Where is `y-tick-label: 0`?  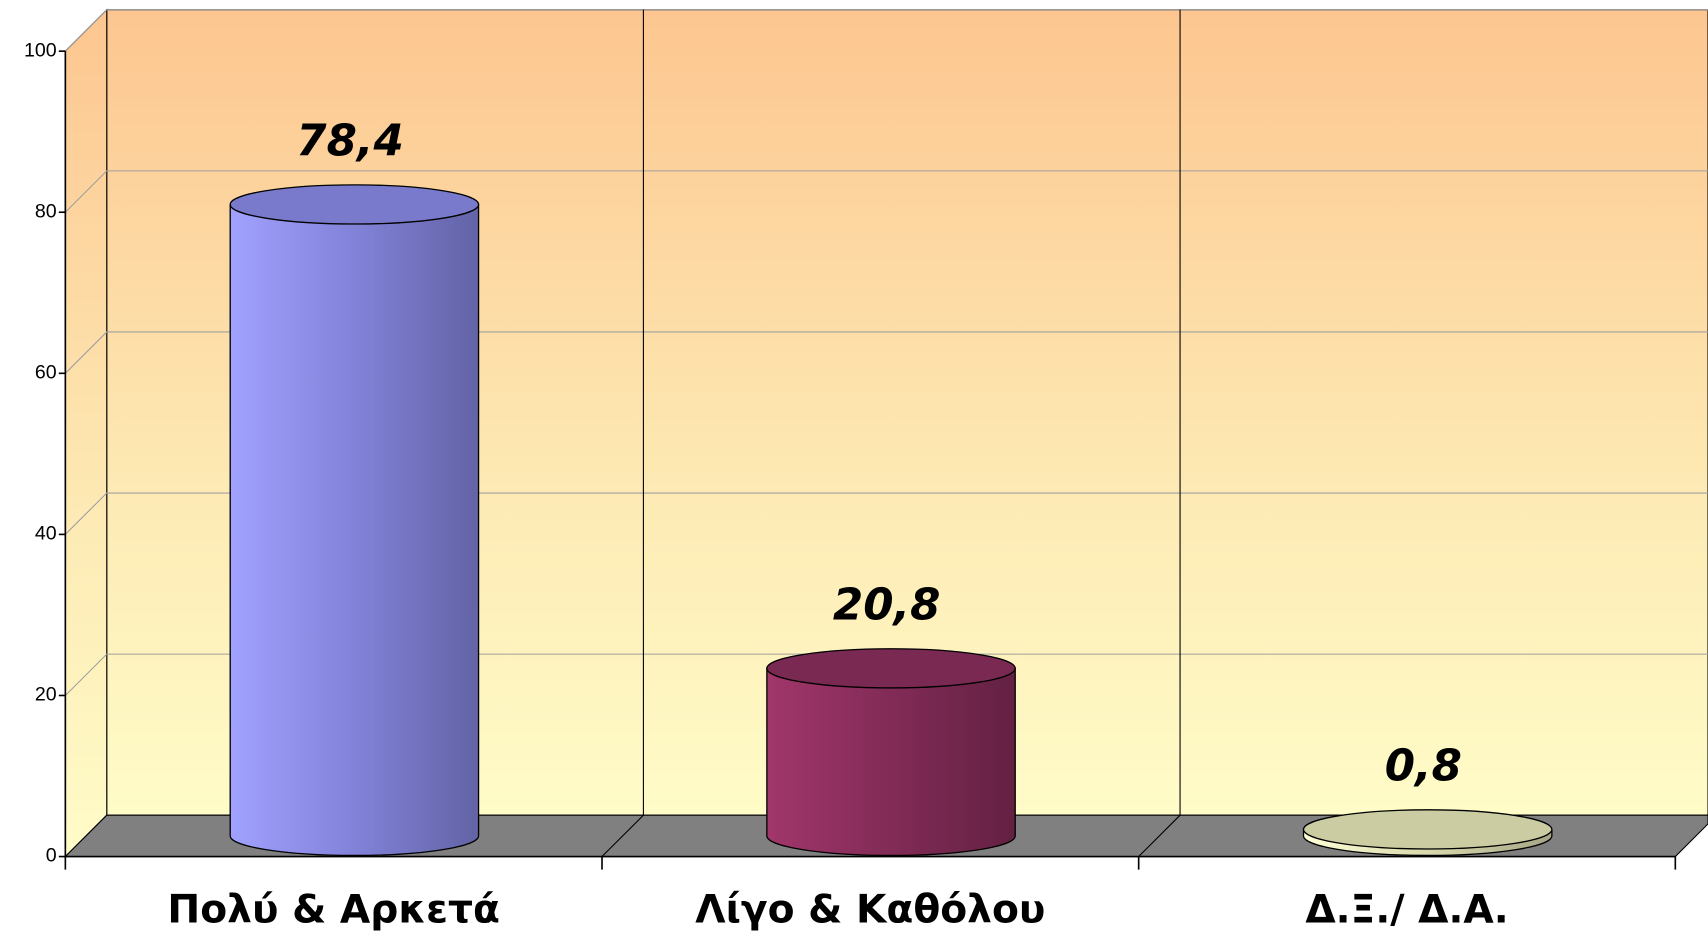
y-tick-label: 0 is located at coordinates (51, 856).